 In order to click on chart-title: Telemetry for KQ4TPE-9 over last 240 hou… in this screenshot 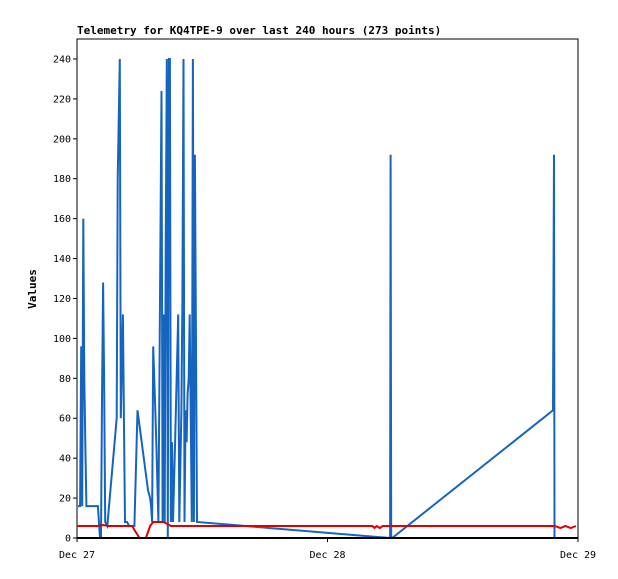, I will do `click(259, 30)`.